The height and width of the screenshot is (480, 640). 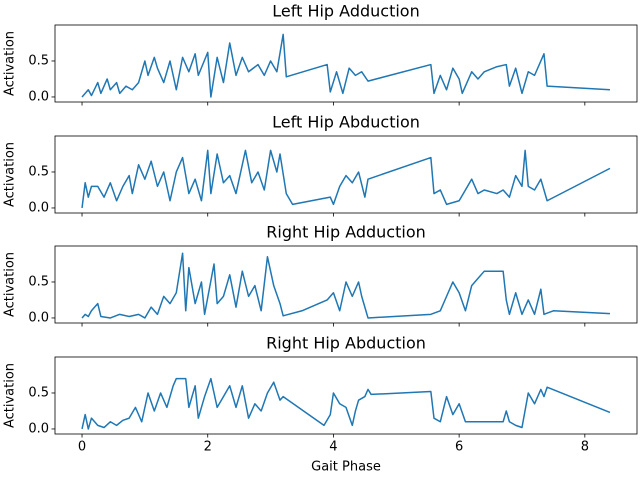 I want to click on x-axis-label: Gait Phase, so click(x=346, y=467).